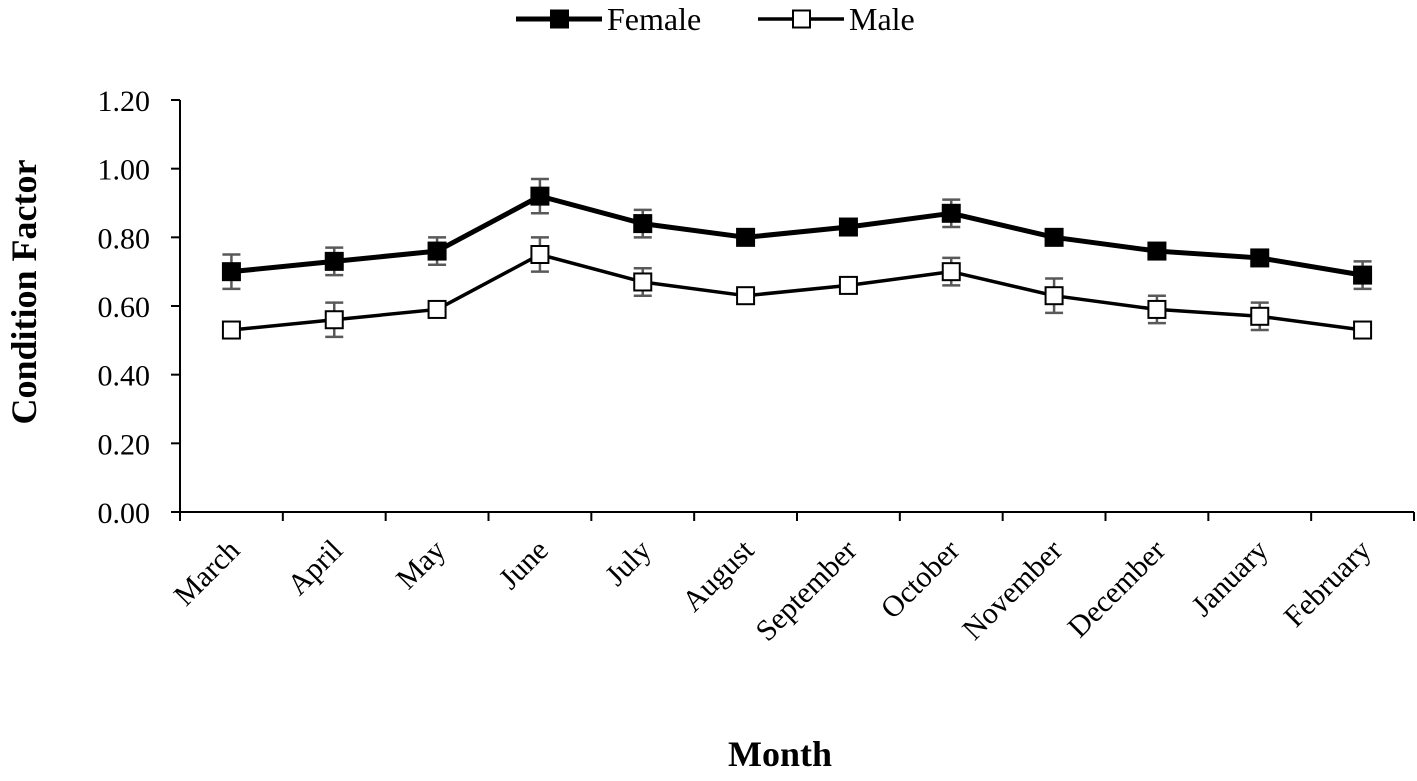  I want to click on y-tick-label: 1.20, so click(124, 101).